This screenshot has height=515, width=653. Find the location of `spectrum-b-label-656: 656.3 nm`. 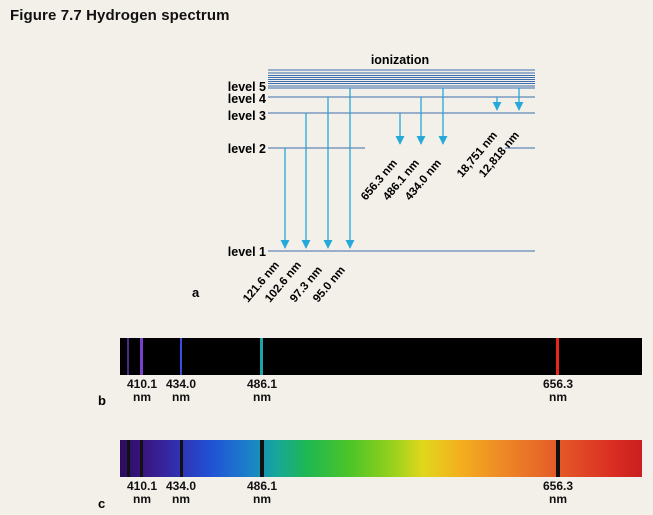

spectrum-b-label-656: 656.3 nm is located at coordinates (558, 390).